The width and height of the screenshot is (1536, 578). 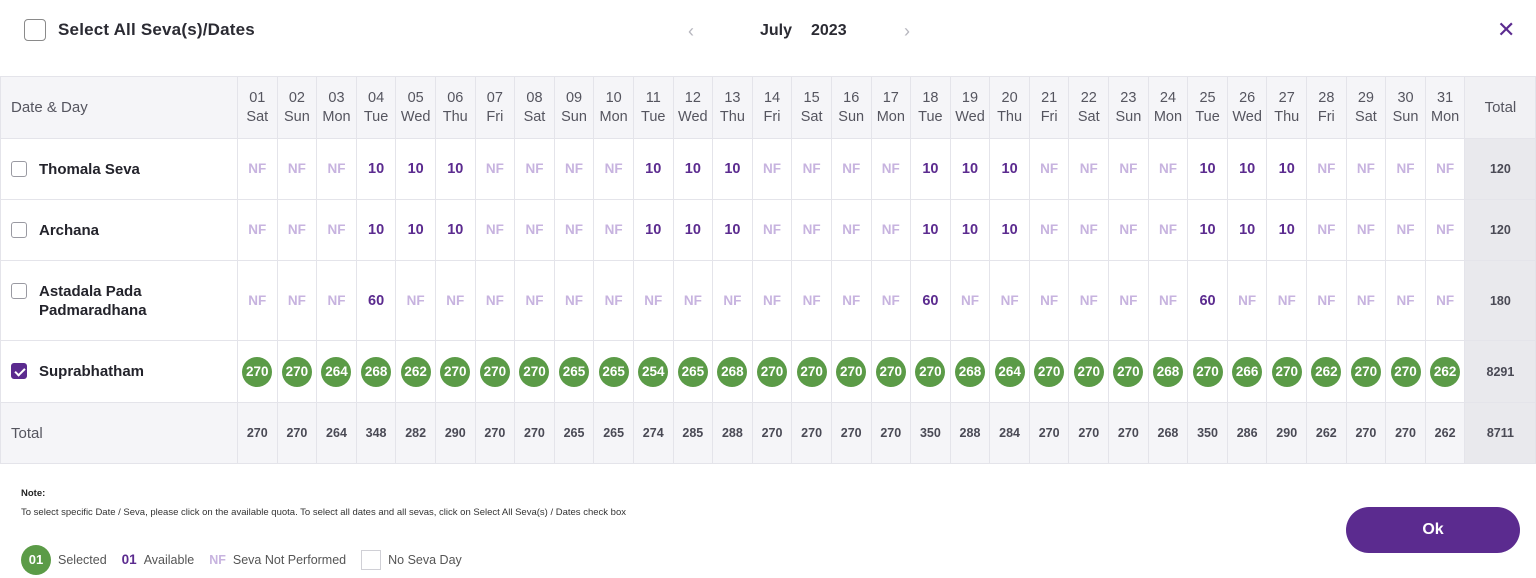 What do you see at coordinates (1433, 530) in the screenshot?
I see `ok-button: Ok` at bounding box center [1433, 530].